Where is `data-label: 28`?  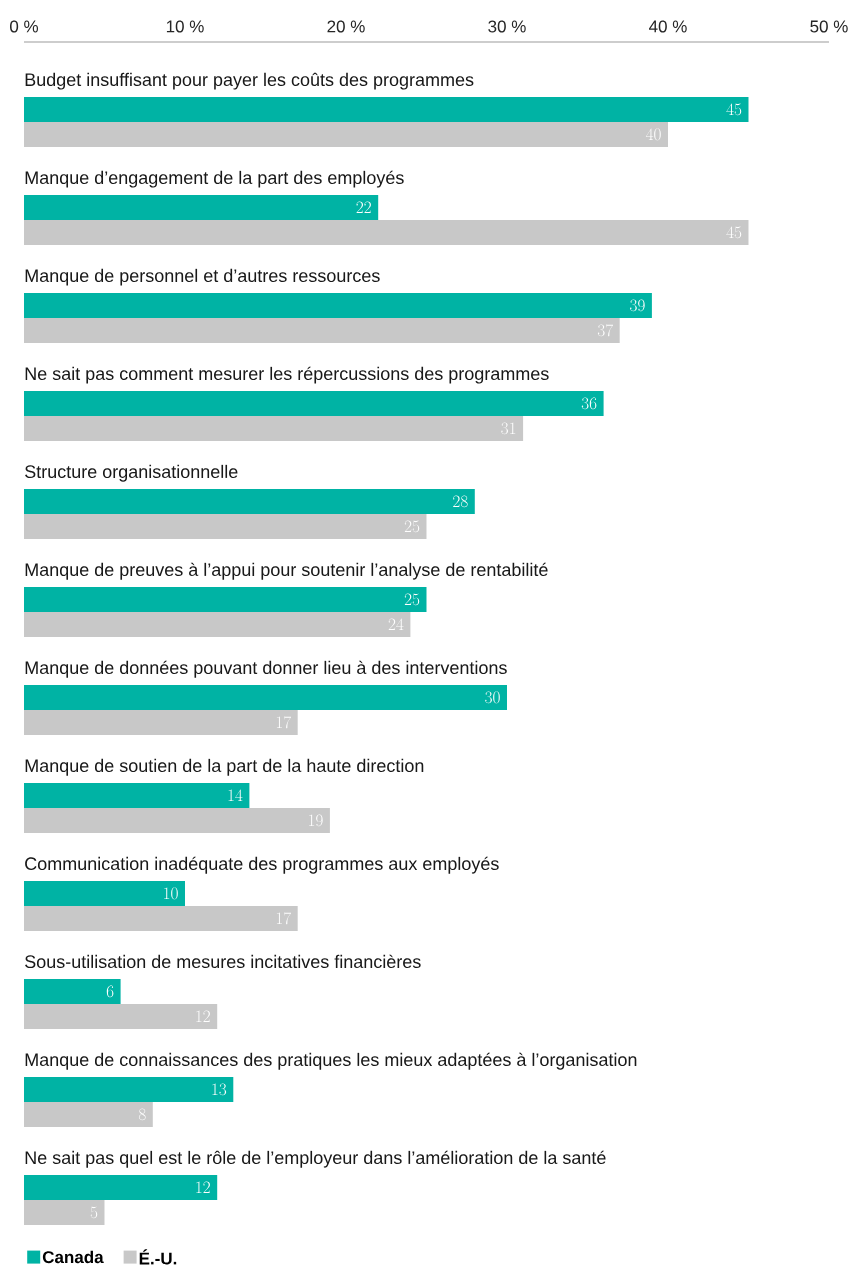
data-label: 28 is located at coordinates (460, 501).